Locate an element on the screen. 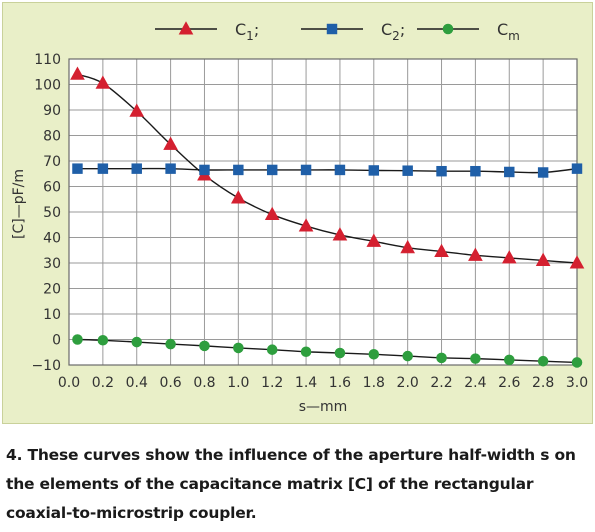 The width and height of the screenshot is (595, 532). x-tick-label: 0.6 is located at coordinates (170, 383).